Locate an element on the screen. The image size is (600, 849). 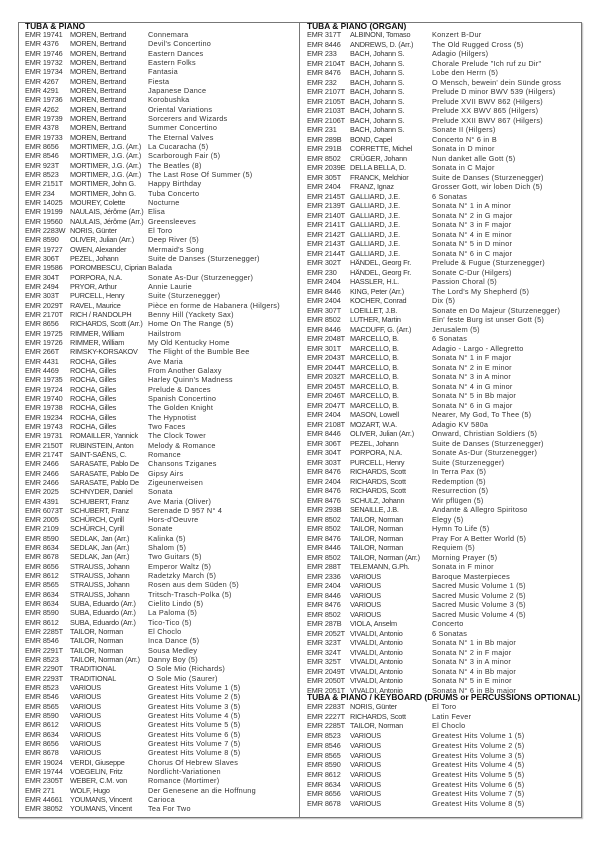
piece-title: Hailstrom is located at coordinates (165, 333).